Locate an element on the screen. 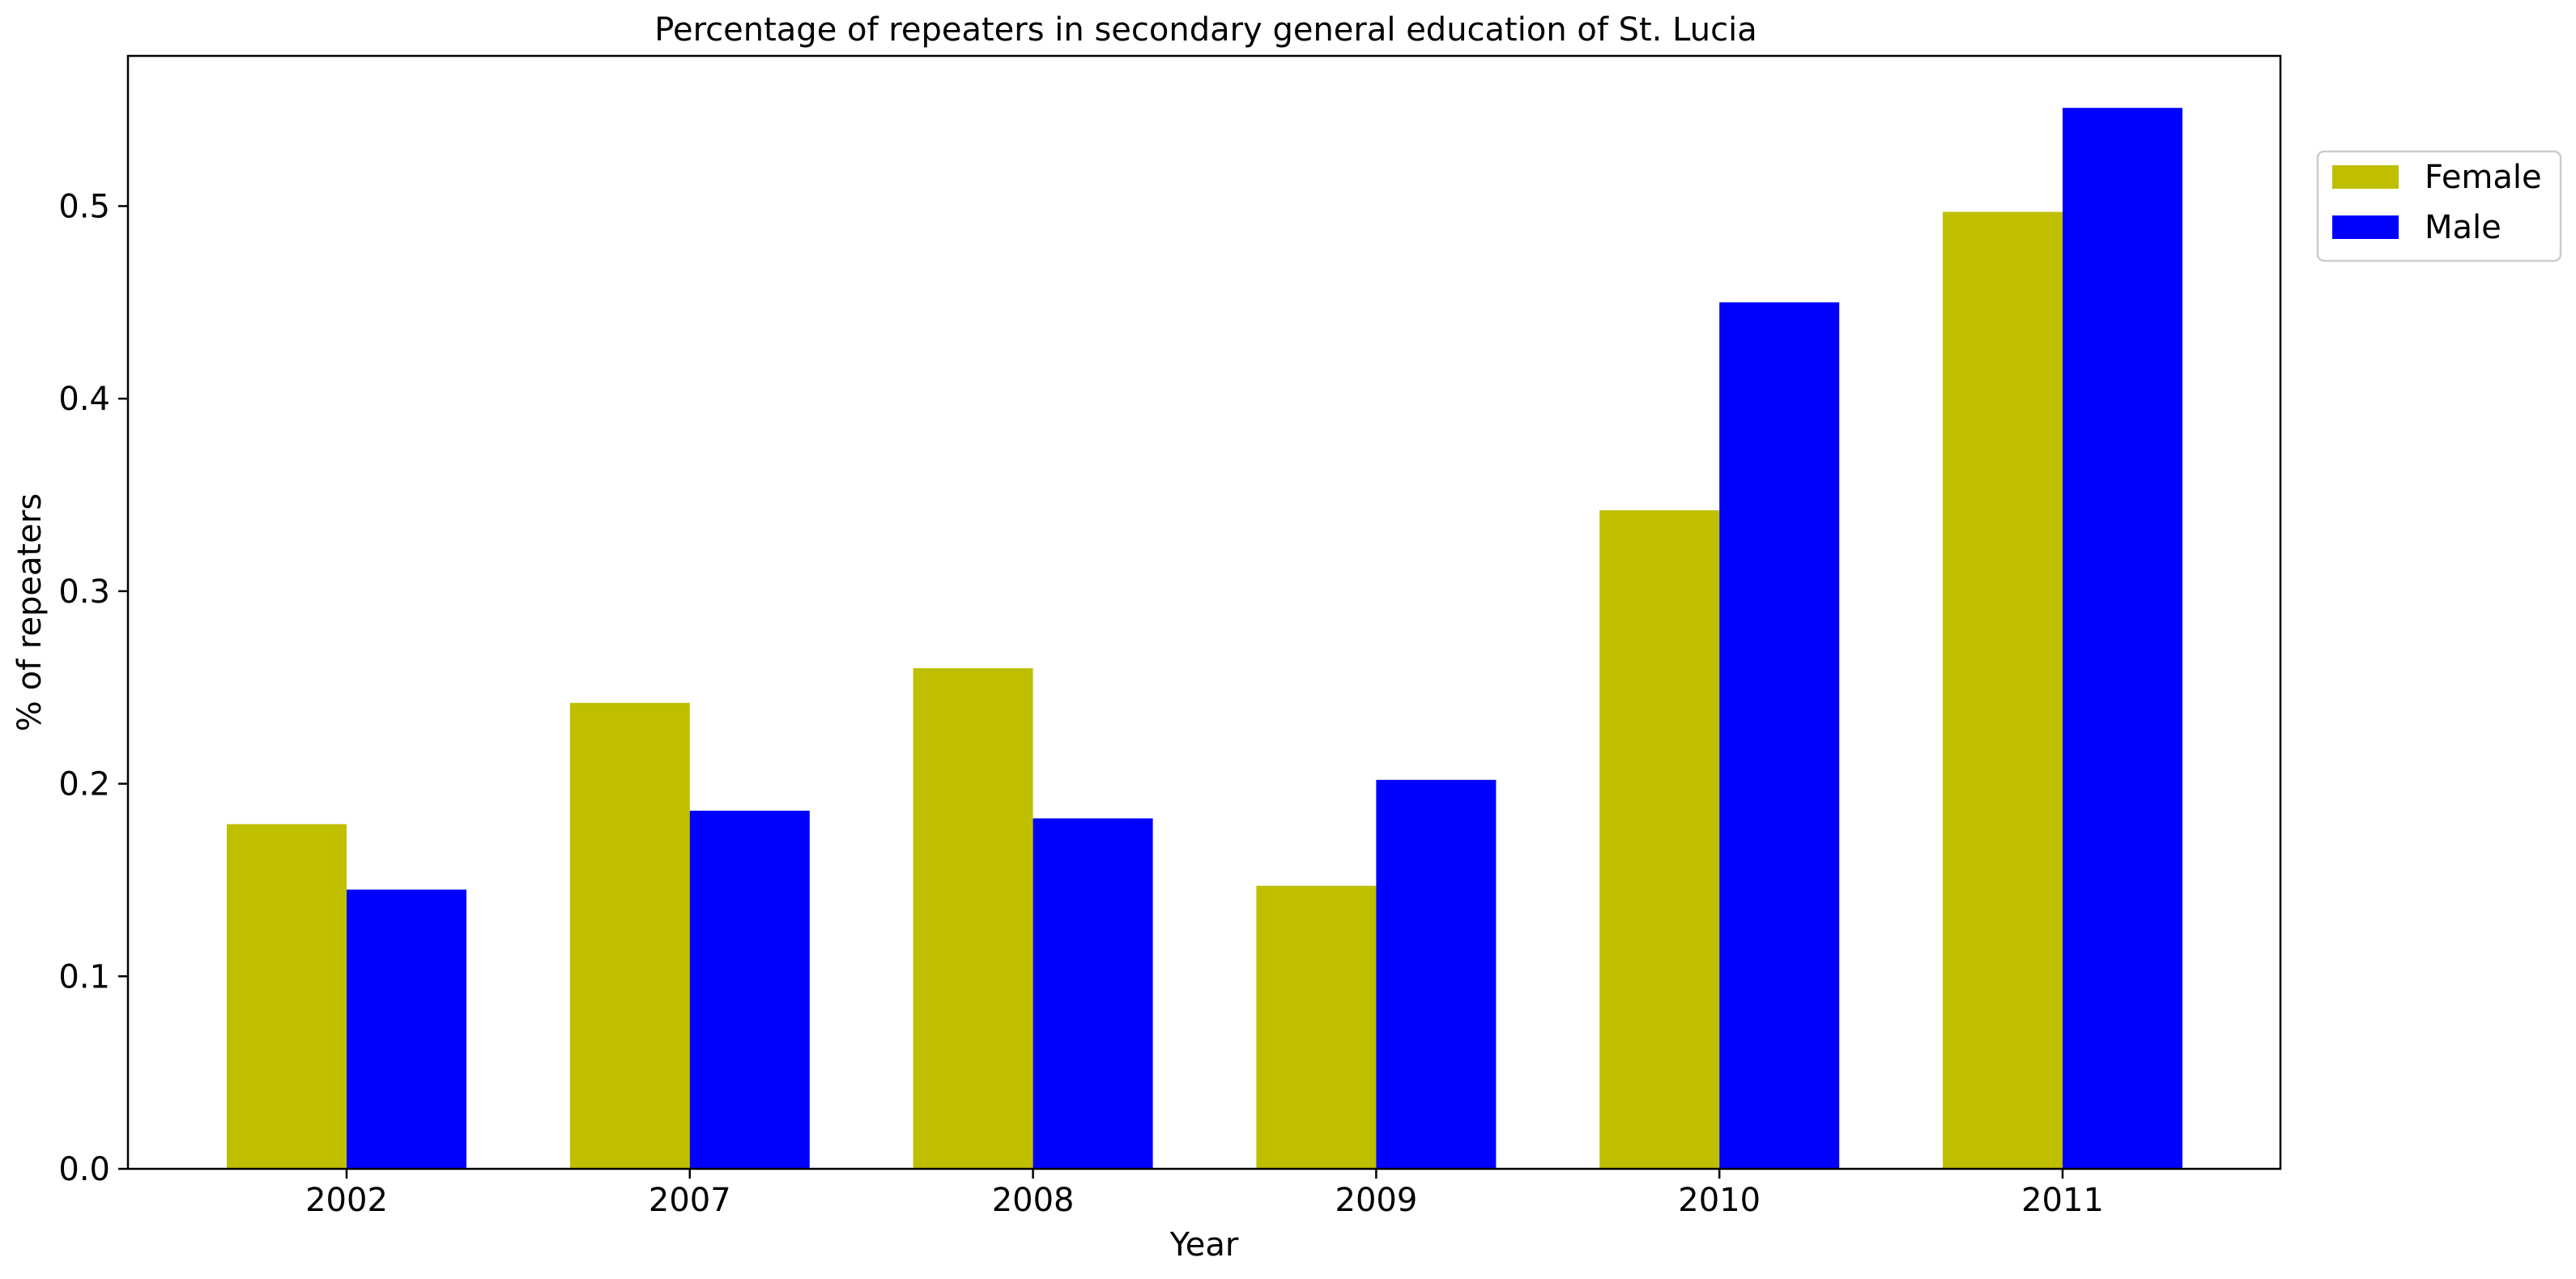 This screenshot has width=2576, height=1279. y-tick-label: 0.5 is located at coordinates (84, 206).